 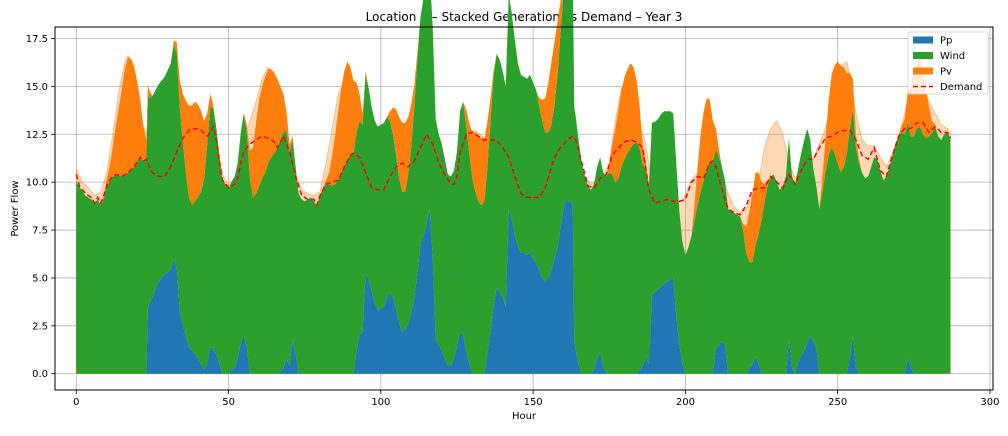 I want to click on y-tick-label: 12.5, so click(x=37, y=135).